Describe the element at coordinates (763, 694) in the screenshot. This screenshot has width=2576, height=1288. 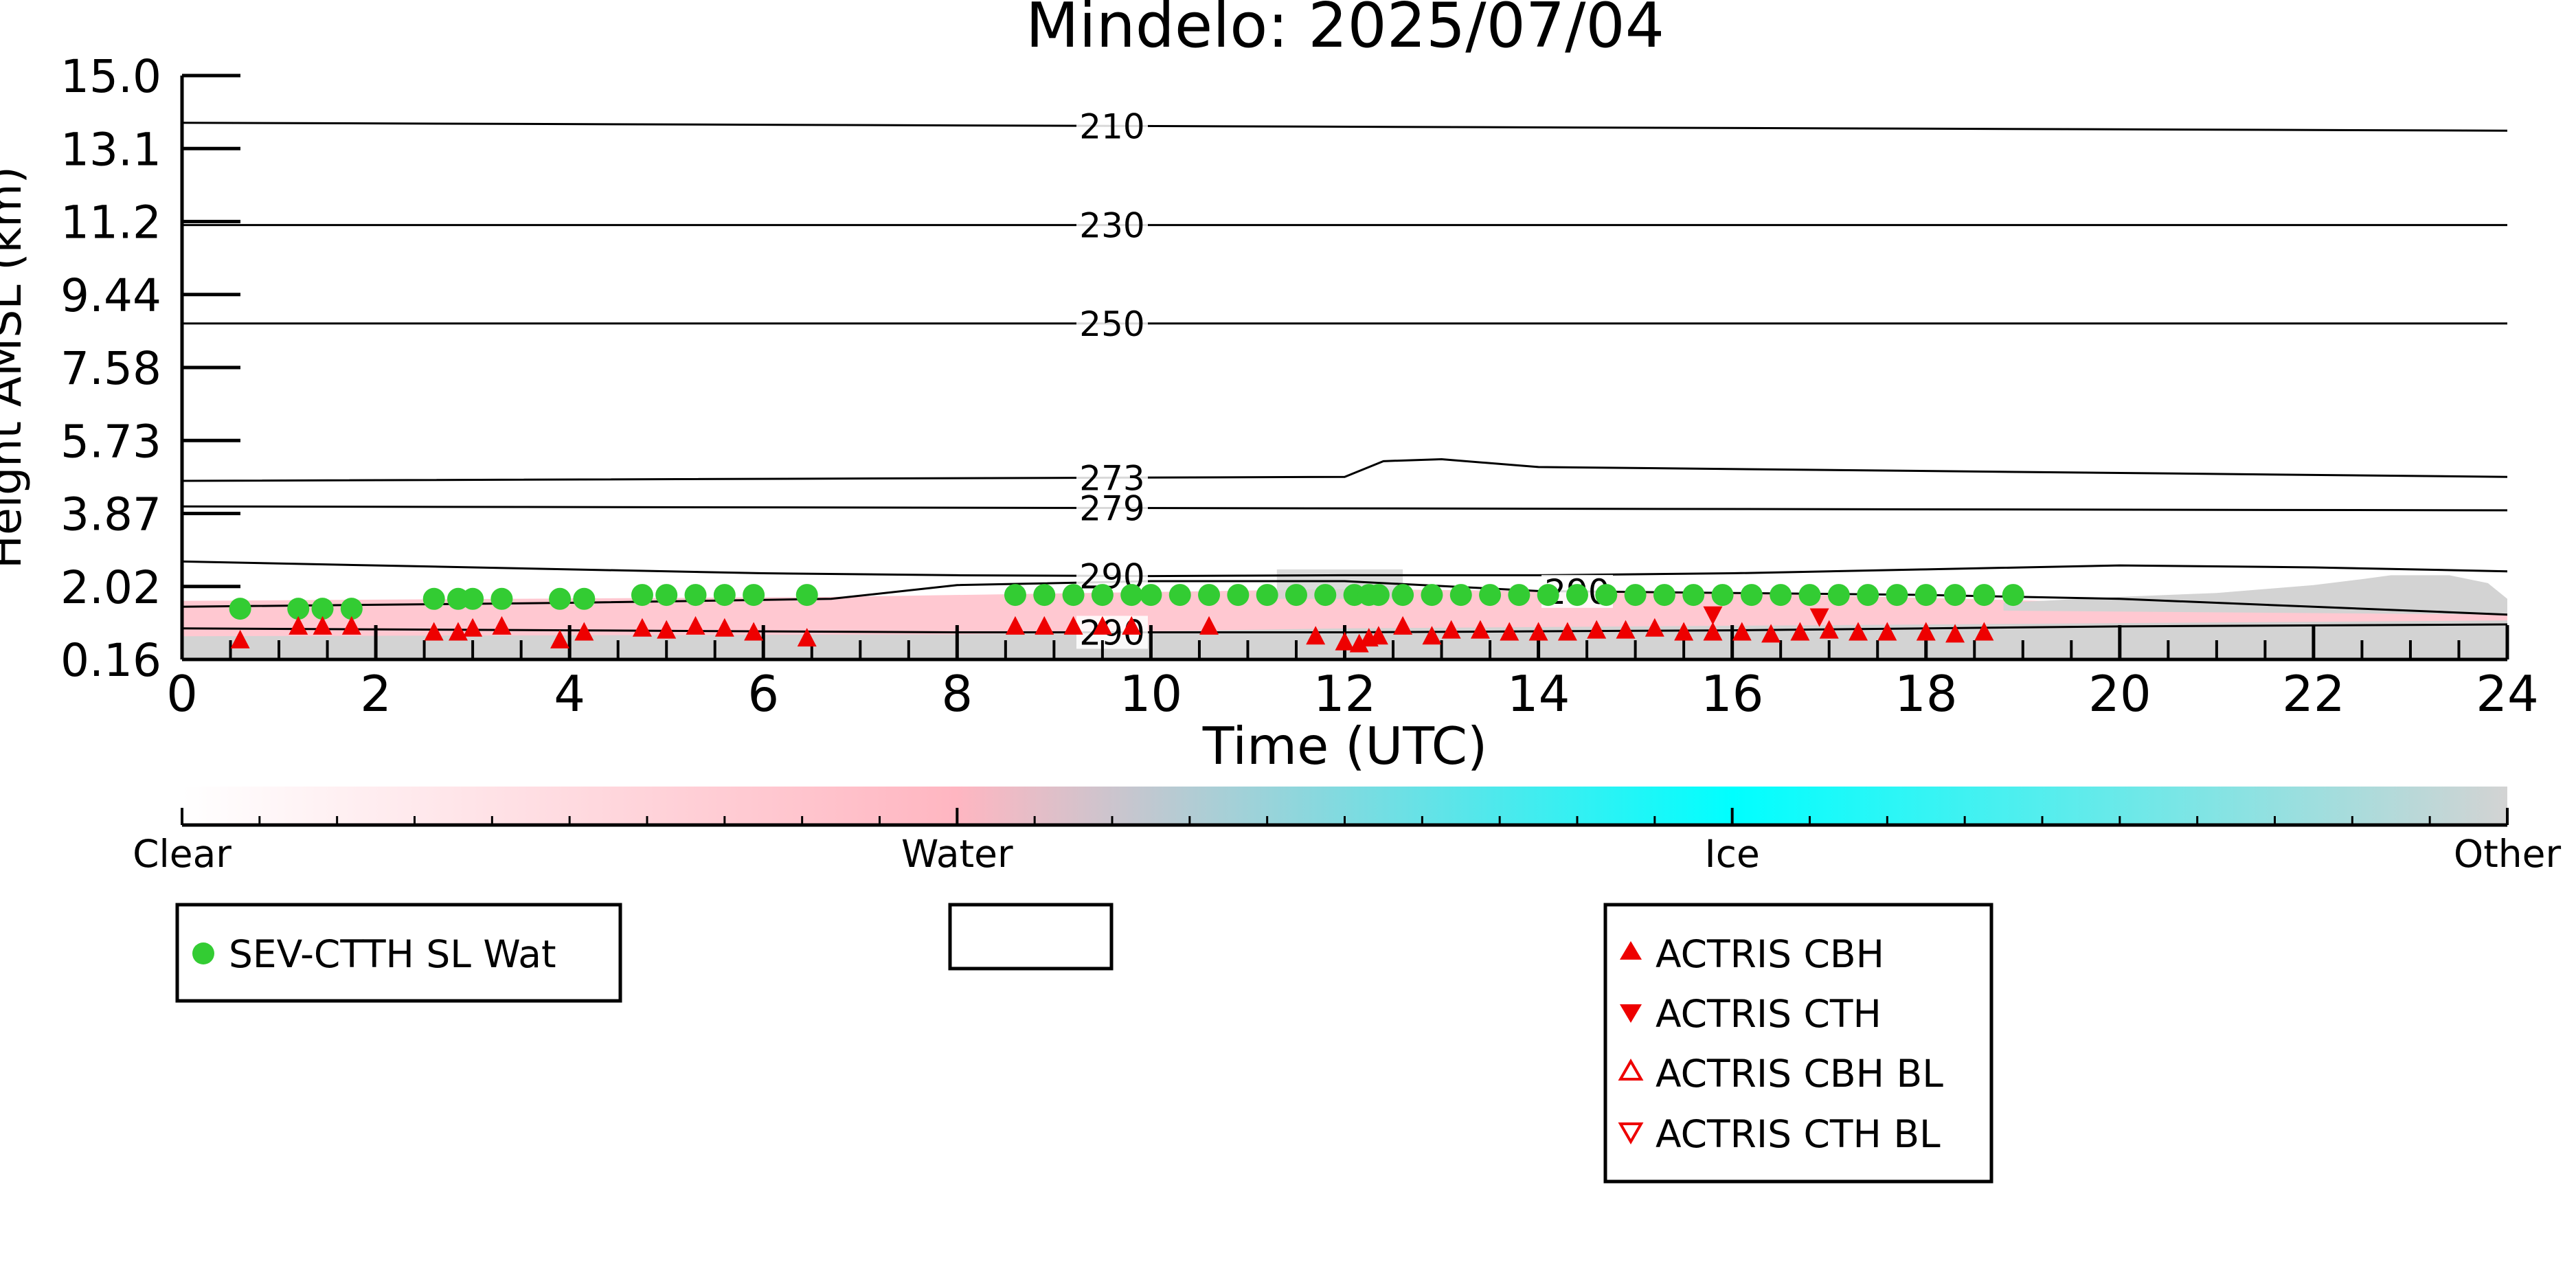
I see `x-tick-label: 6` at that location.